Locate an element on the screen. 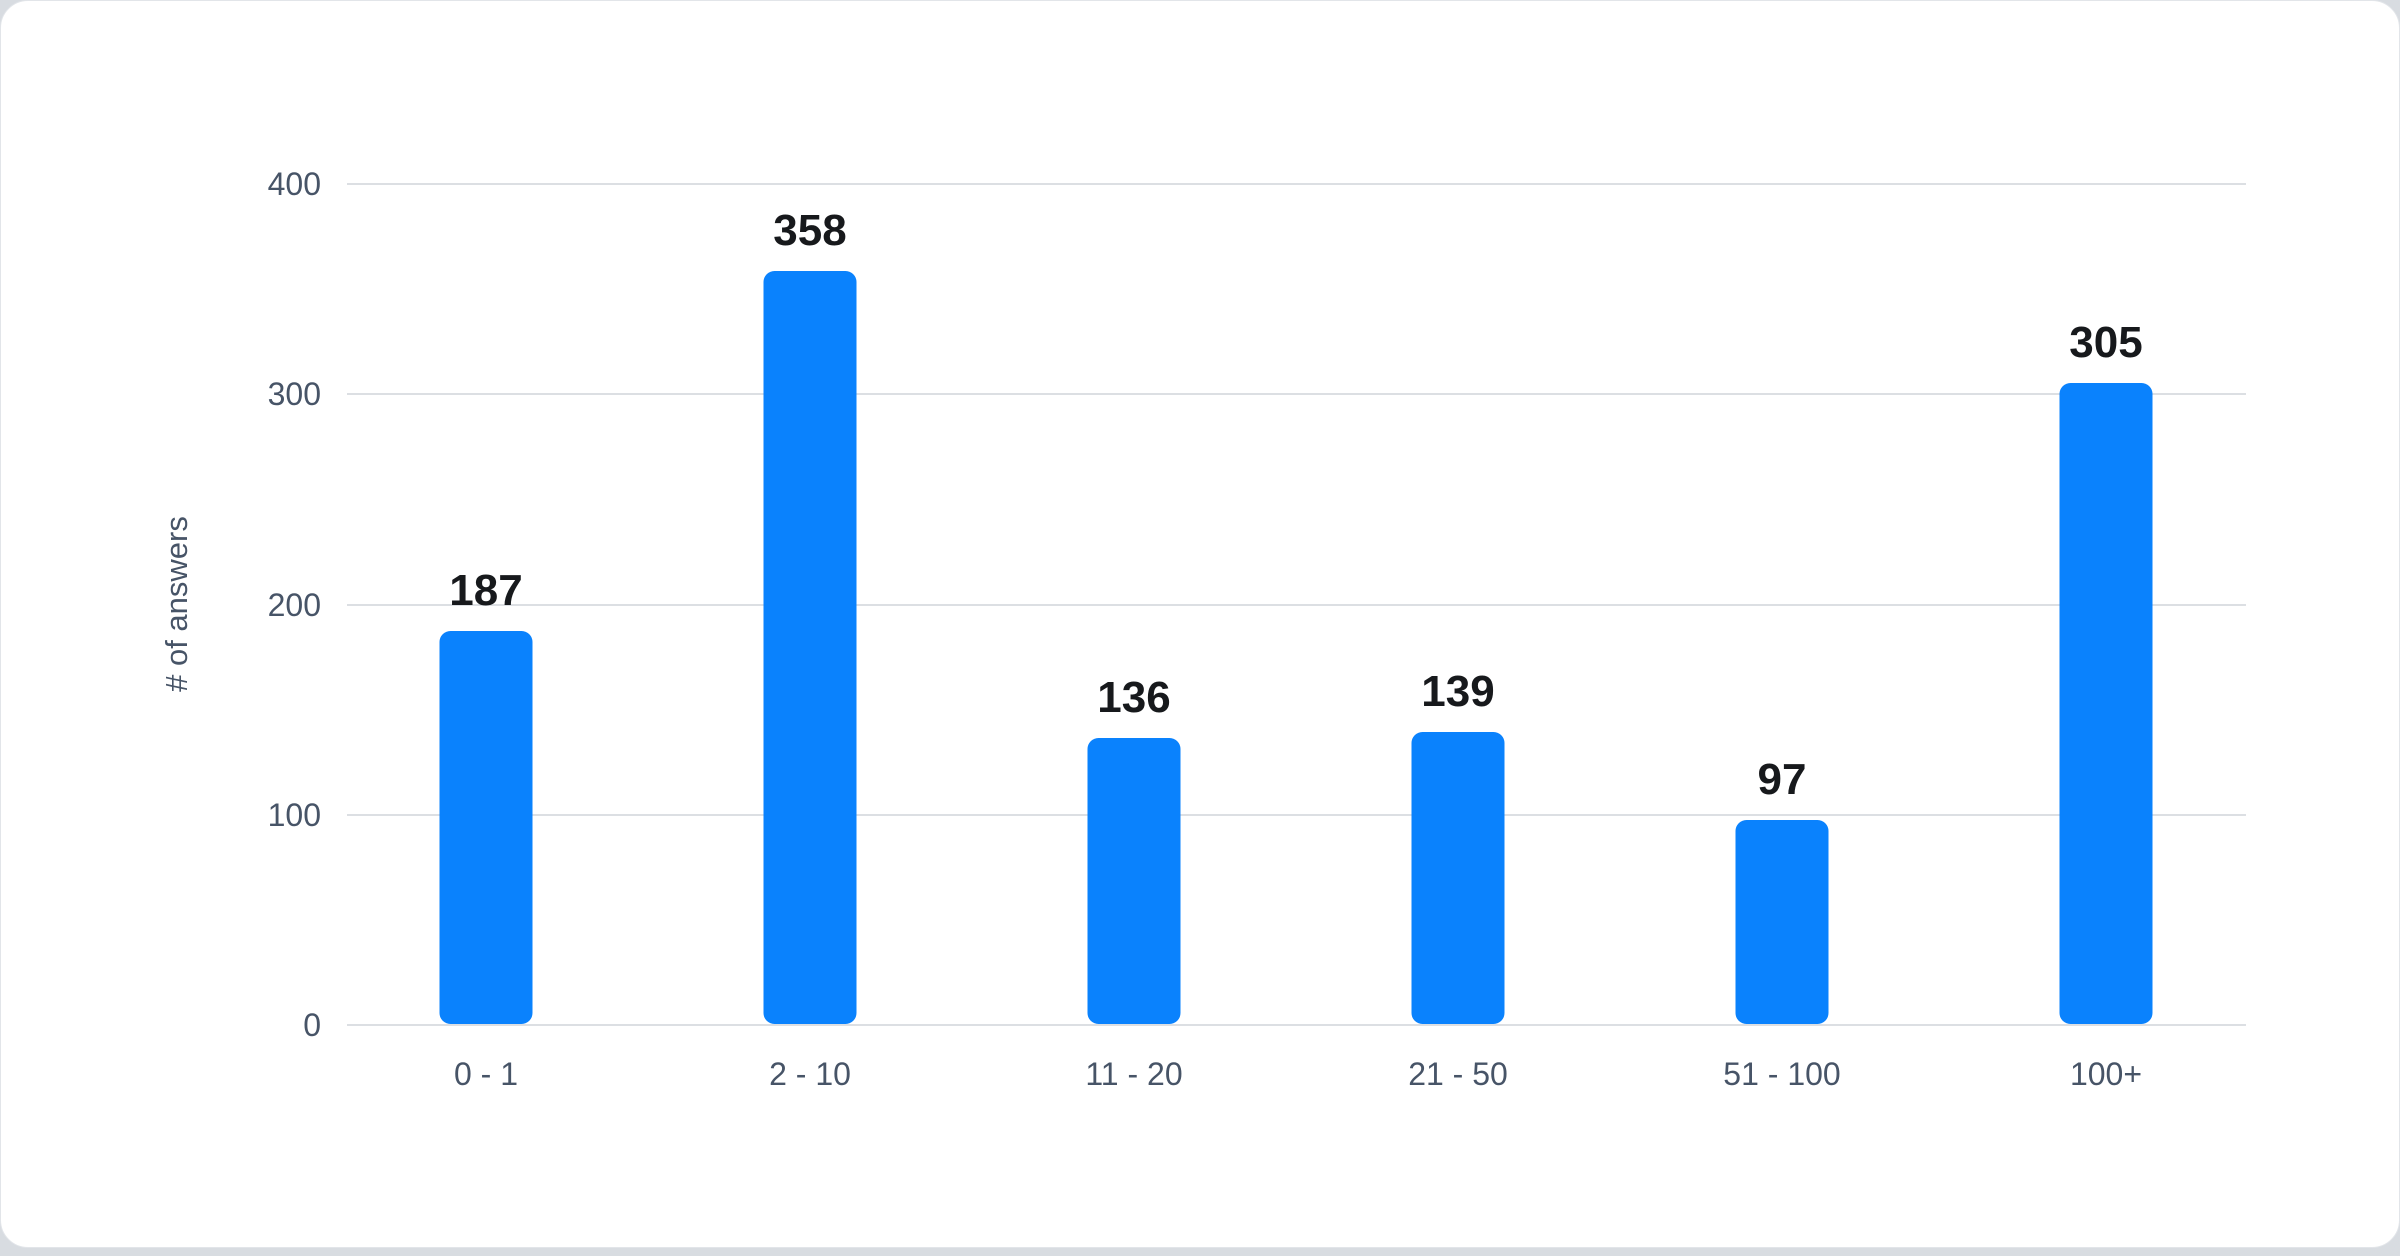 The width and height of the screenshot is (2400, 1256). bar-slot: 139 21 - 50 is located at coordinates (1458, 636).